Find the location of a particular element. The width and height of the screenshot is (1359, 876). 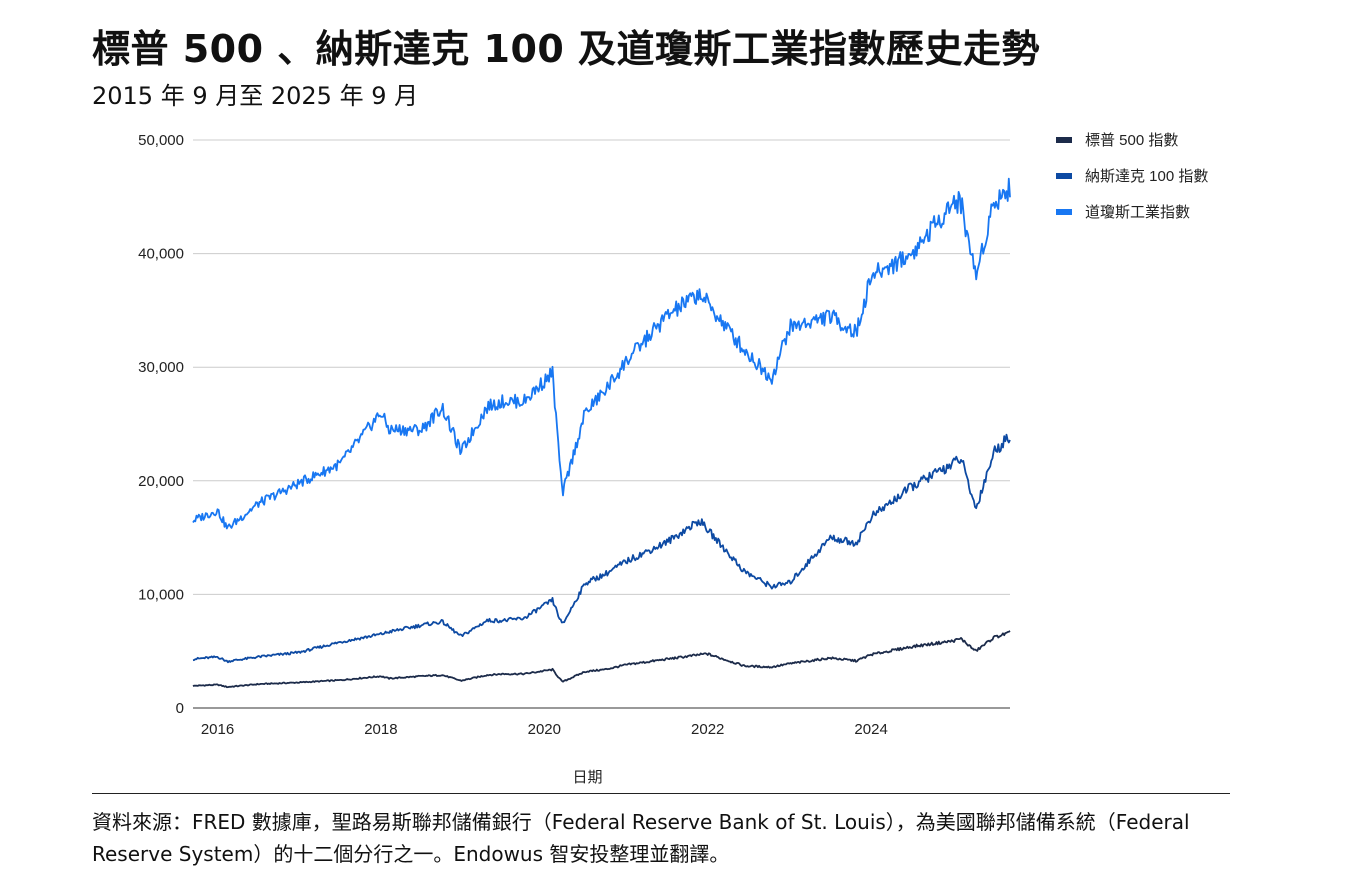

footer-divider is located at coordinates (661, 793).